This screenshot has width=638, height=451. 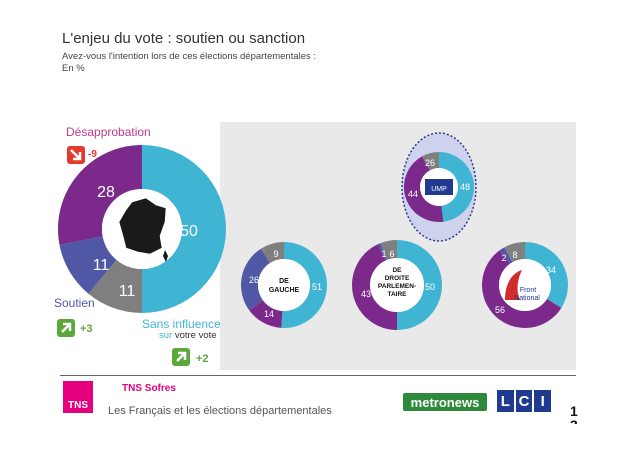 I want to click on footer-divider, so click(x=318, y=375).